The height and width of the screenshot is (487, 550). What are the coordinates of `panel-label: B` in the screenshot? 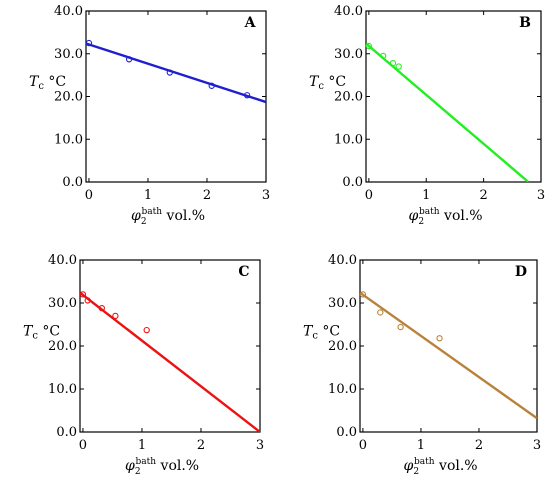 It's located at (525, 23).